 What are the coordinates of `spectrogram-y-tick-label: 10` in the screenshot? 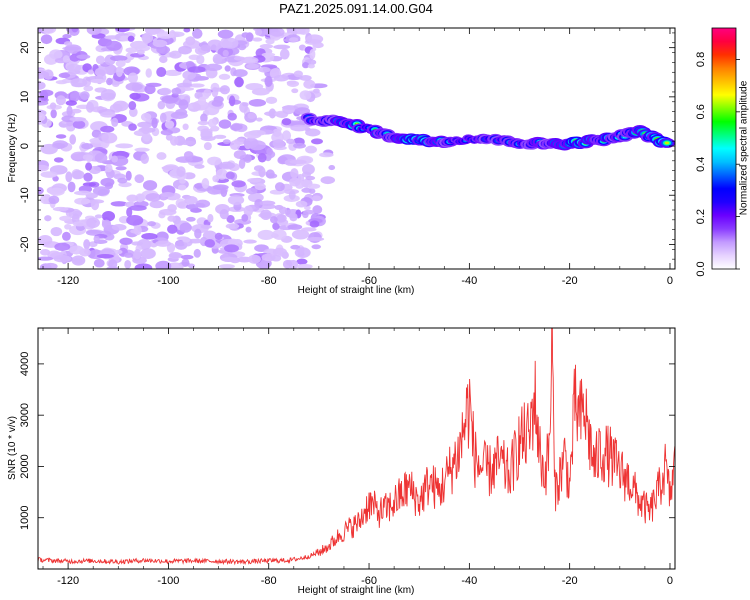 It's located at (25, 97).